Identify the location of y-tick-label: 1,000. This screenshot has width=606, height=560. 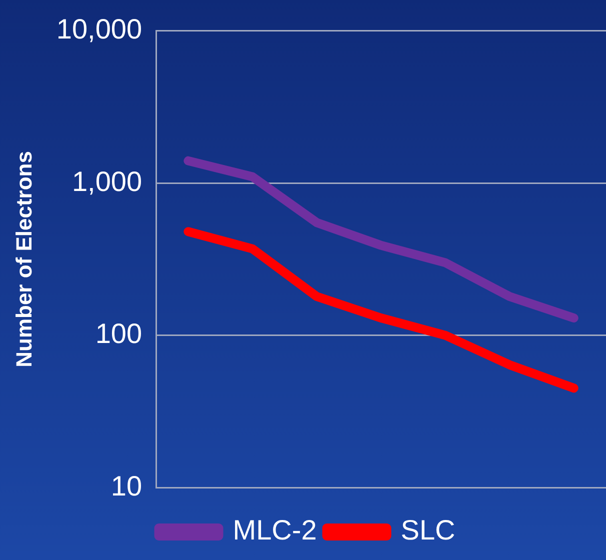
(107, 181).